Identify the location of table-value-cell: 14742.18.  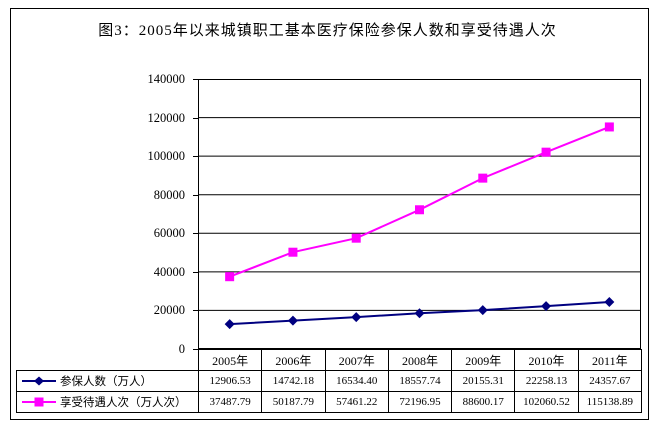
(293, 381).